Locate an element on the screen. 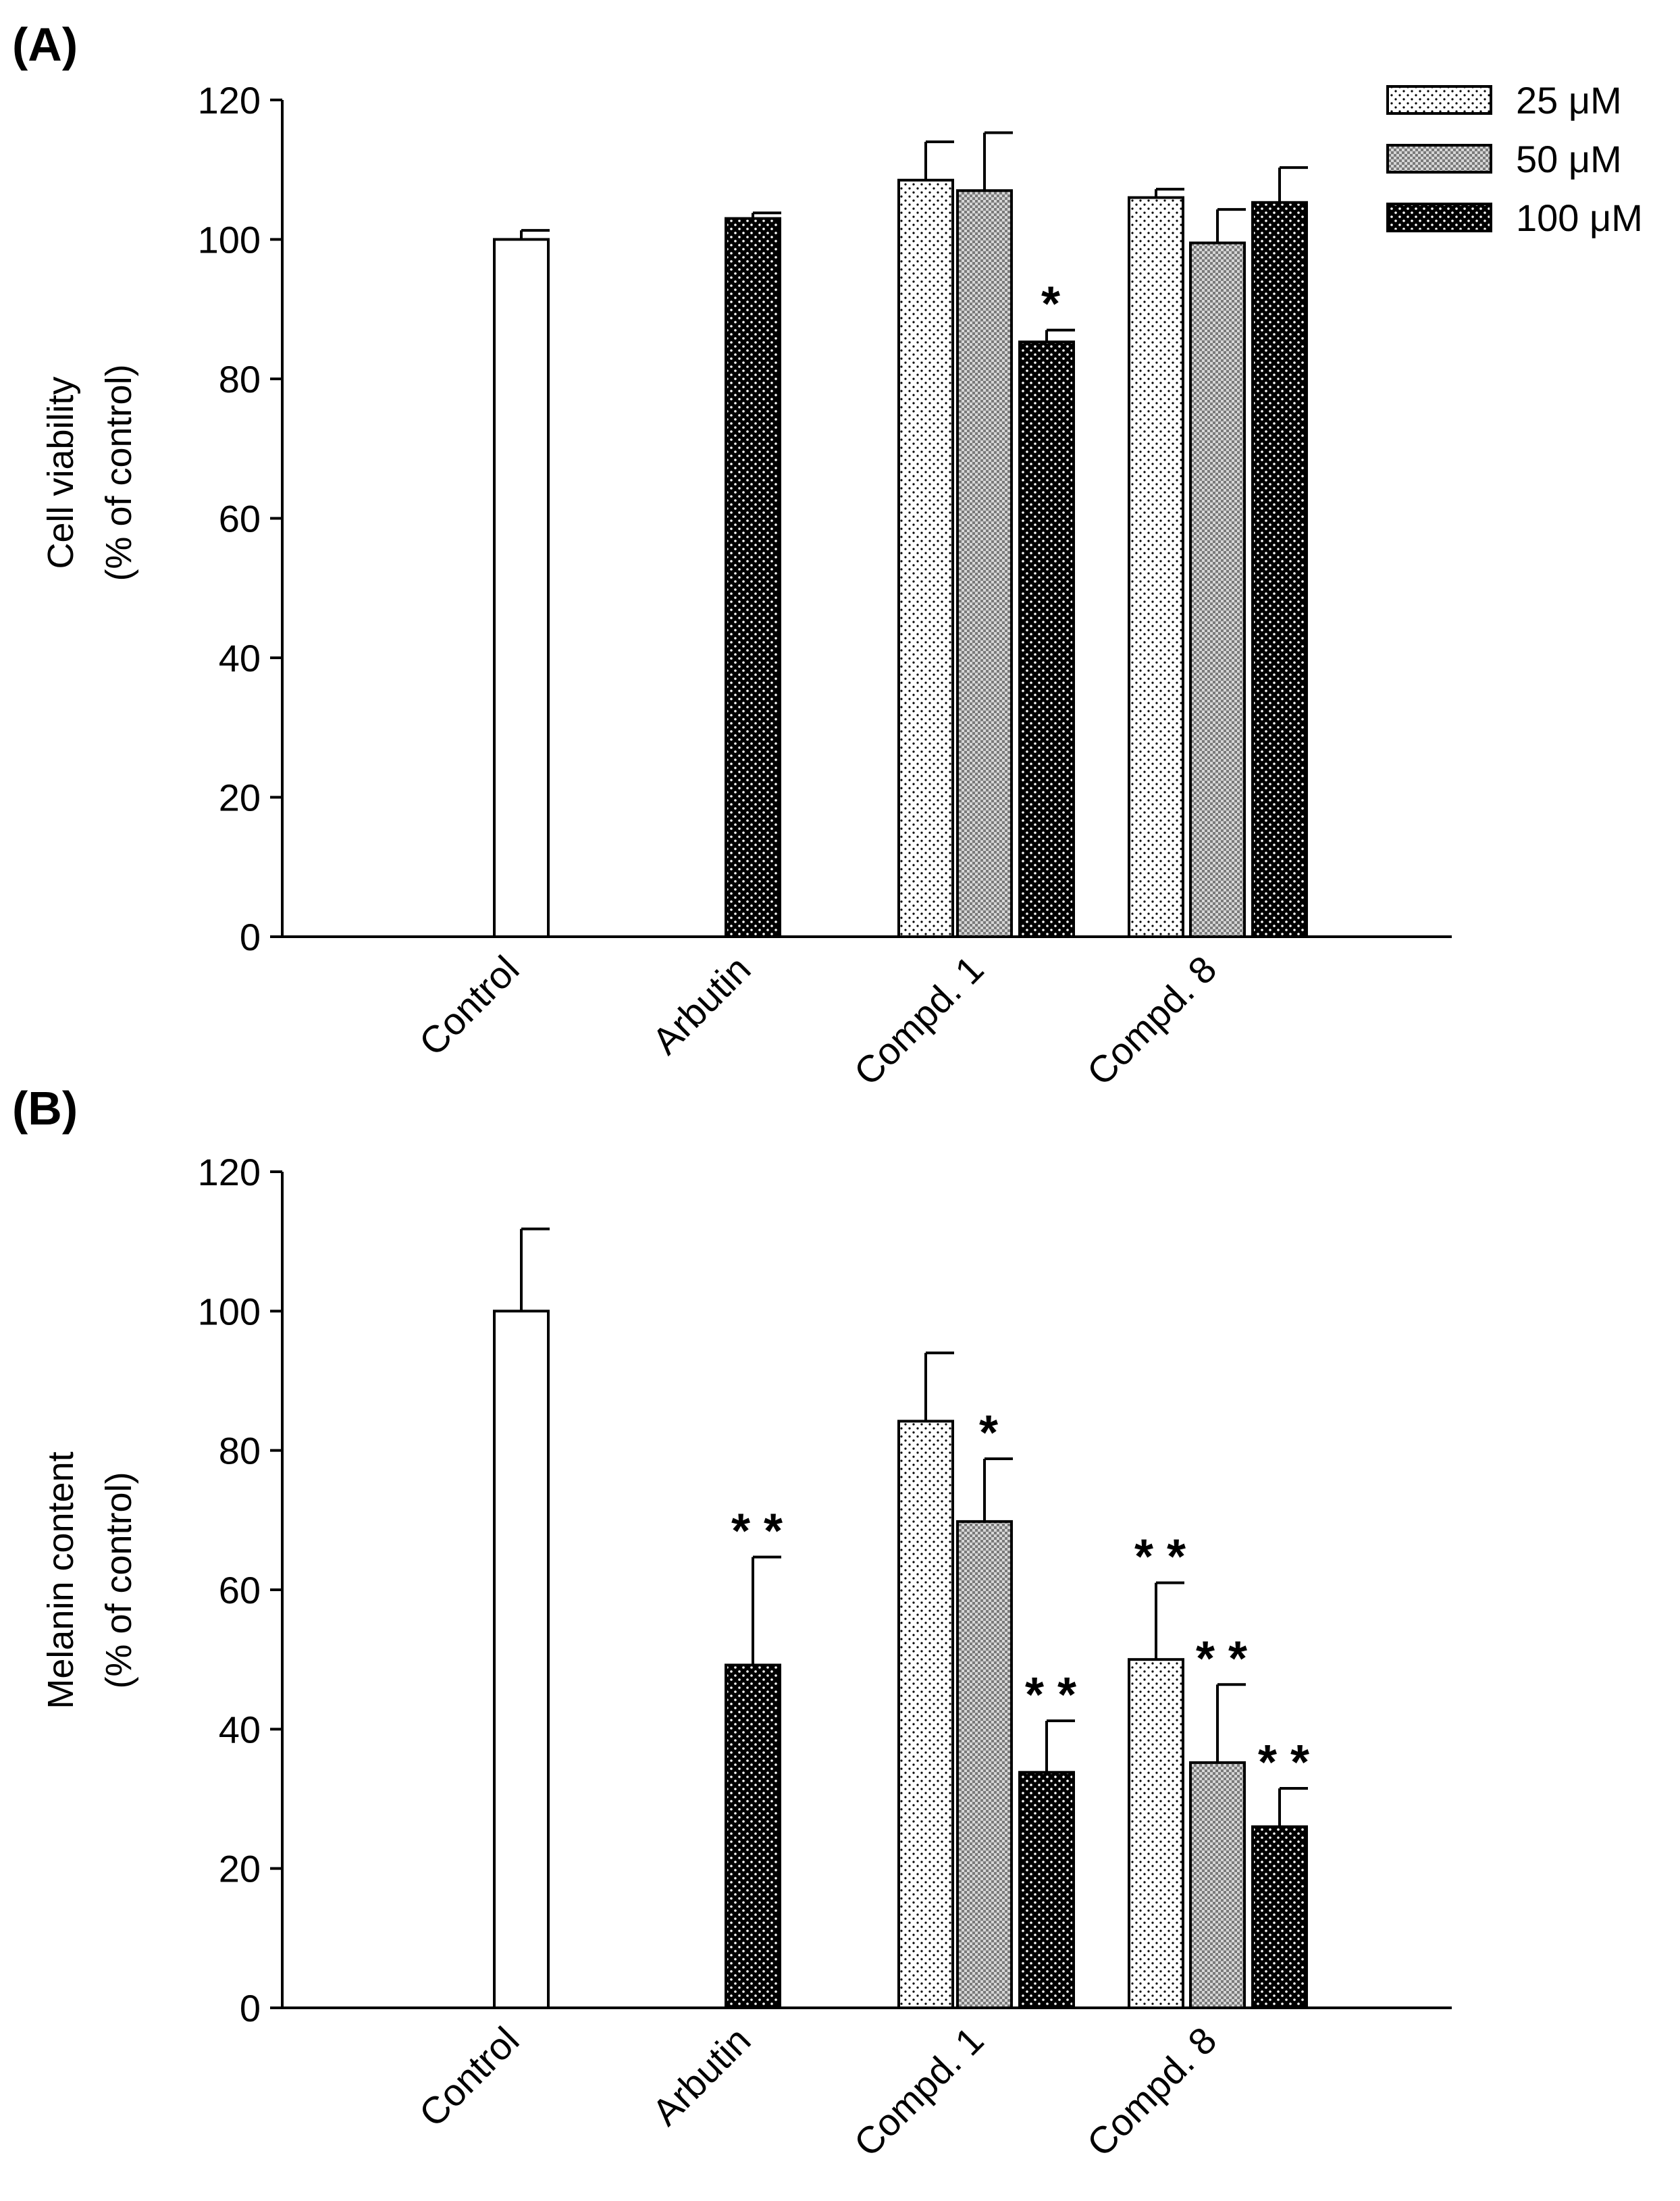 The image size is (1680, 2201). legend-label-25um: 25 μM is located at coordinates (1569, 100).